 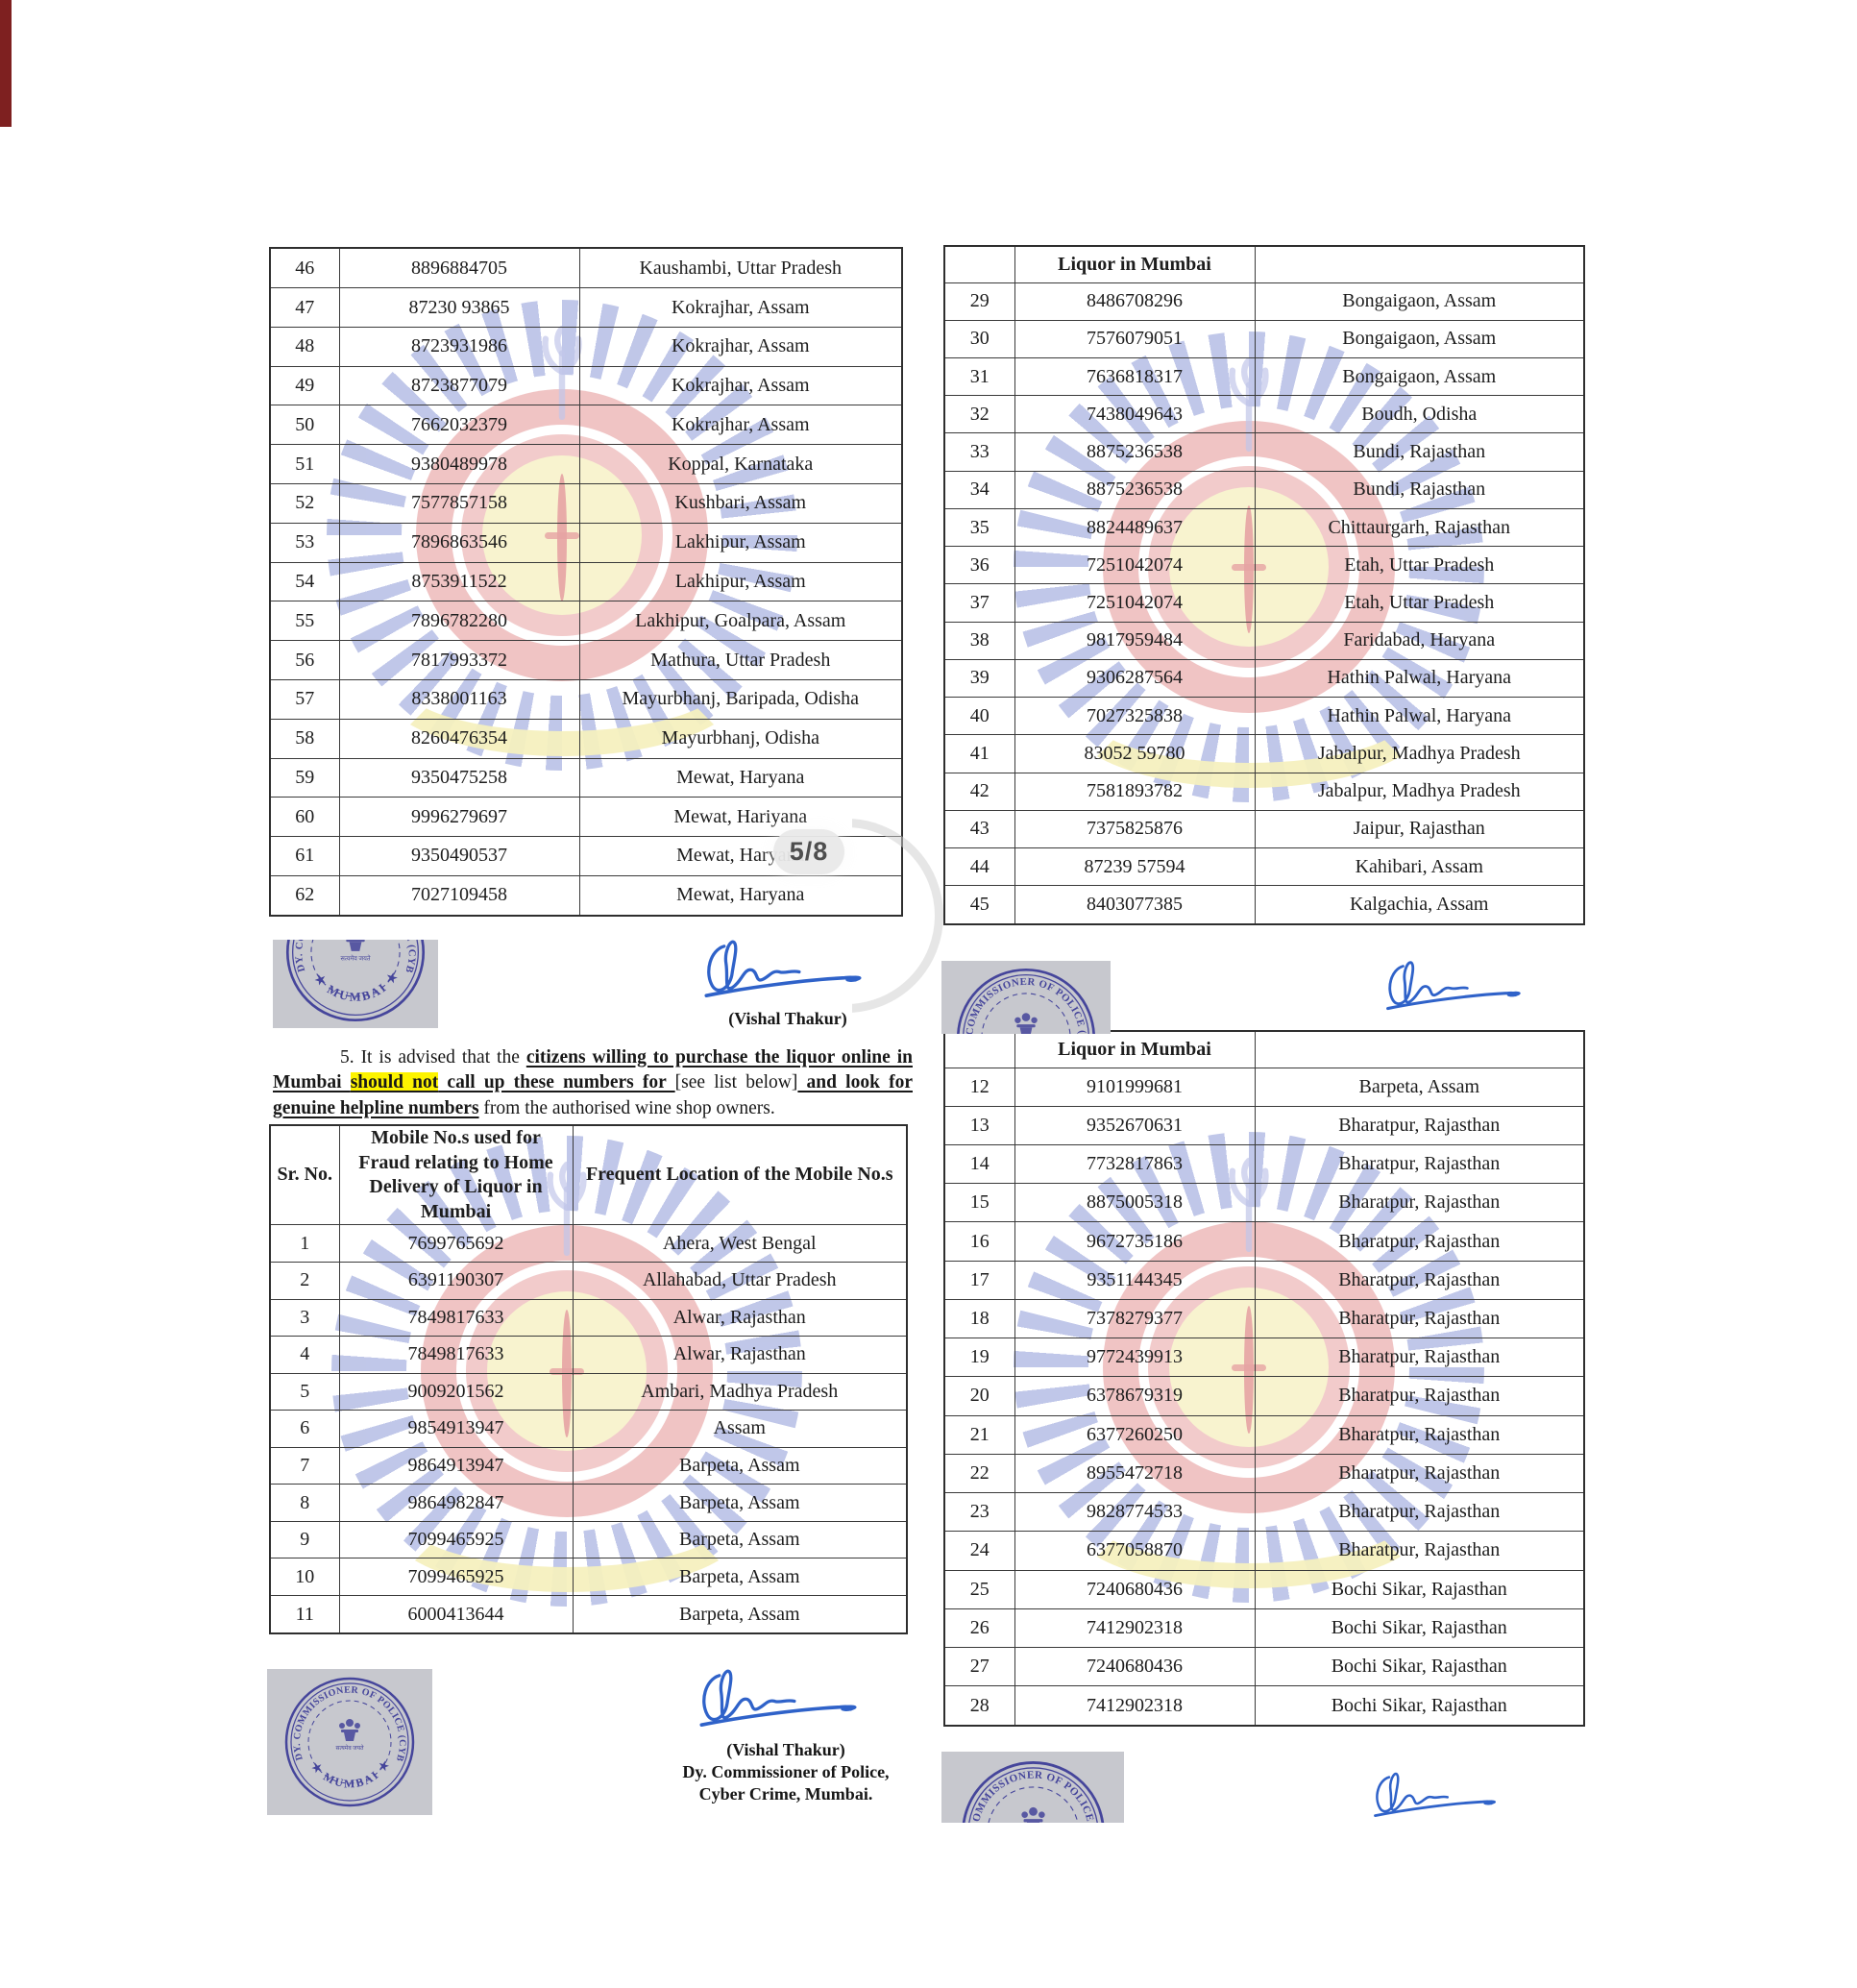 I want to click on table-cell: 7817993372, so click(x=459, y=660).